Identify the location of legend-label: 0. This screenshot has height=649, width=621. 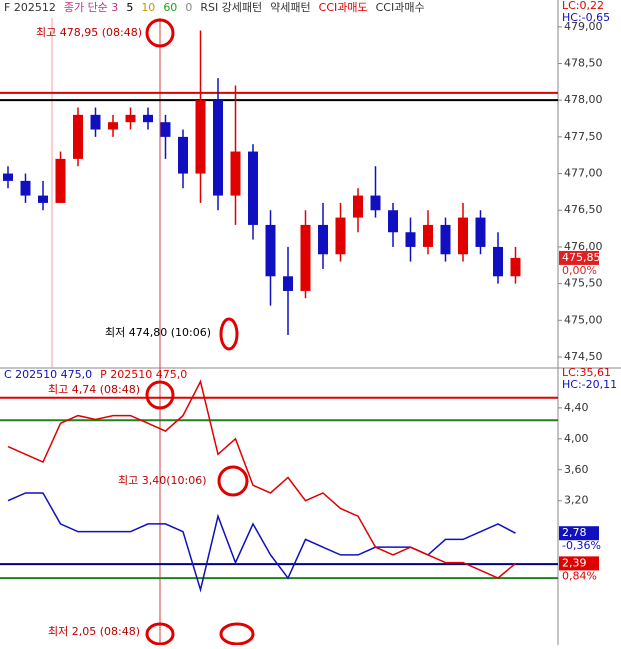
(188, 7).